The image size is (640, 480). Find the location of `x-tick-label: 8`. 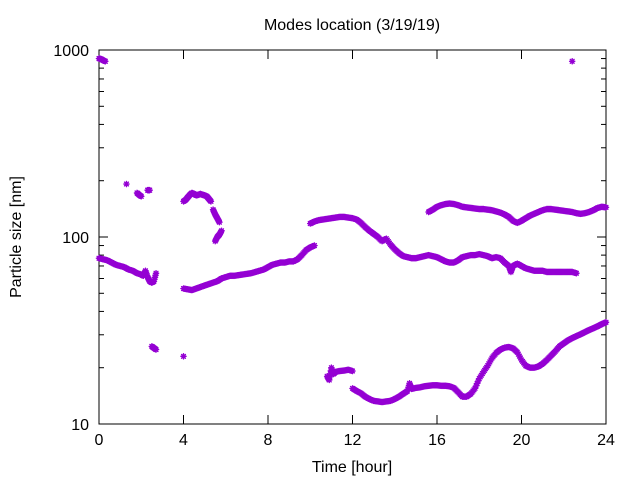

x-tick-label: 8 is located at coordinates (268, 440).